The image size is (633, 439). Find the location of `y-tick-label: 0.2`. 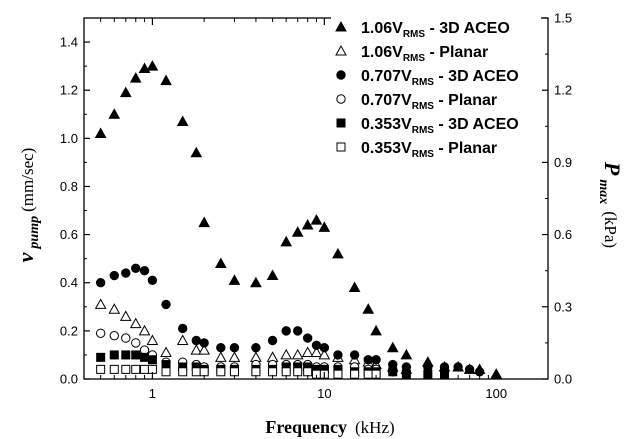

y-tick-label: 0.2 is located at coordinates (69, 330).